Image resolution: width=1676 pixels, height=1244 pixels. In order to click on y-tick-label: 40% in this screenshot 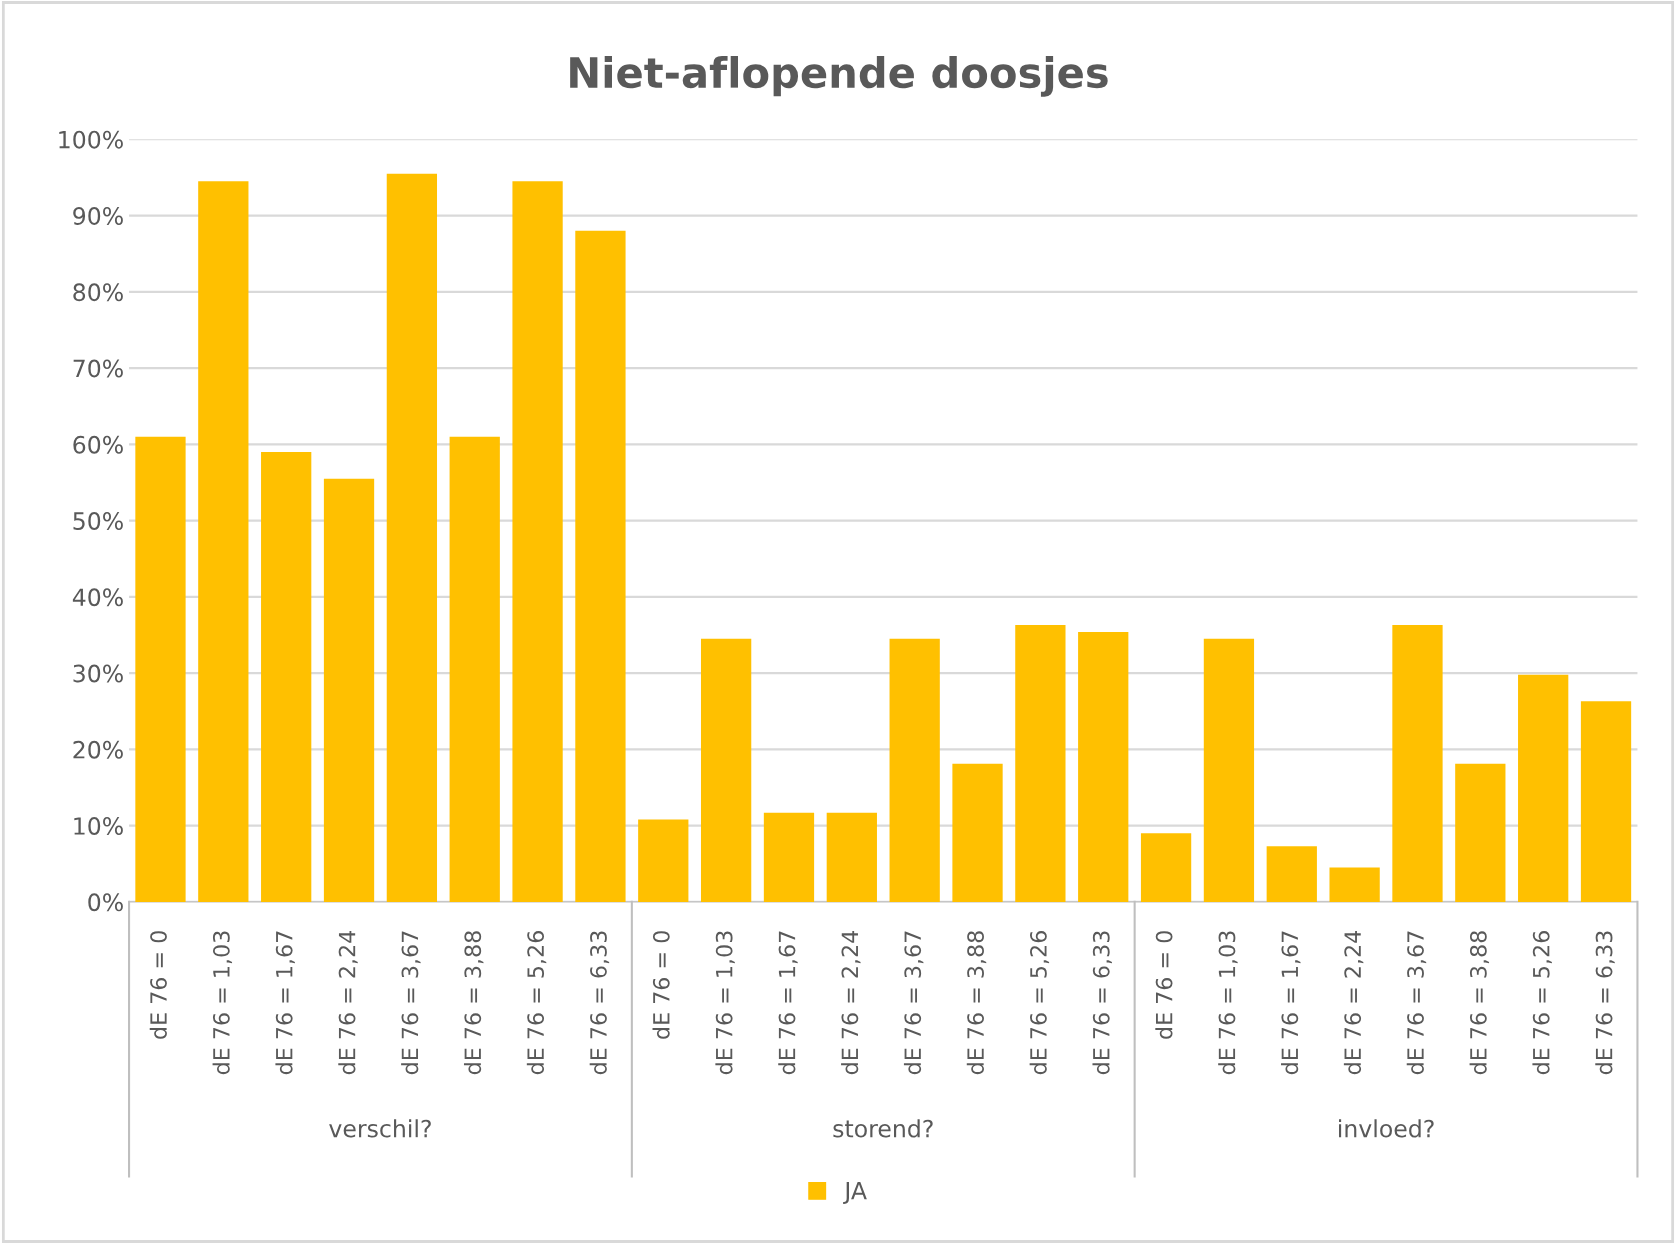, I will do `click(97, 597)`.